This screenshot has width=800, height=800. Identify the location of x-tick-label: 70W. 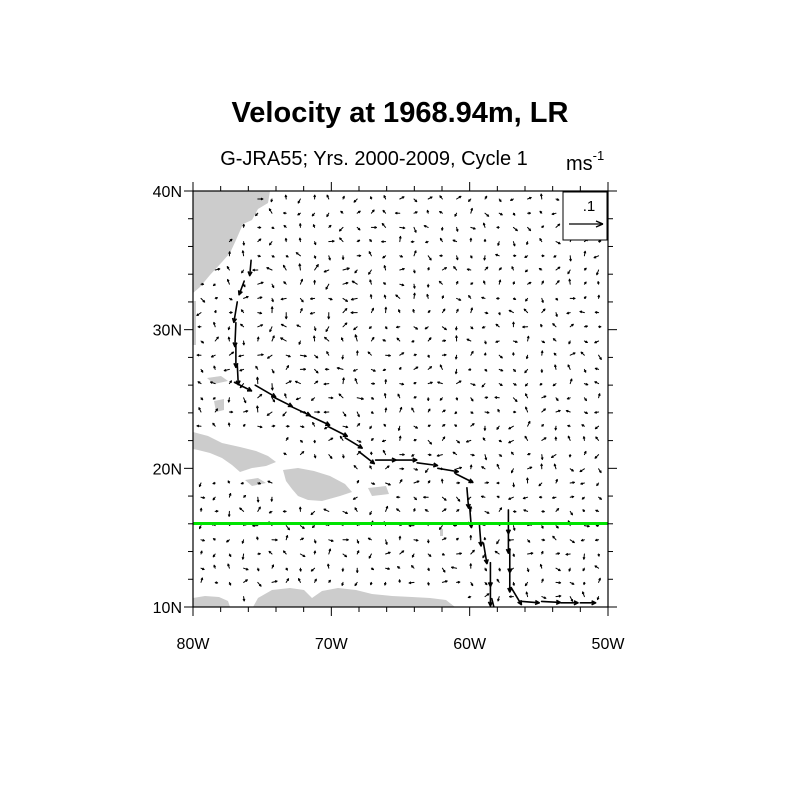
(332, 644).